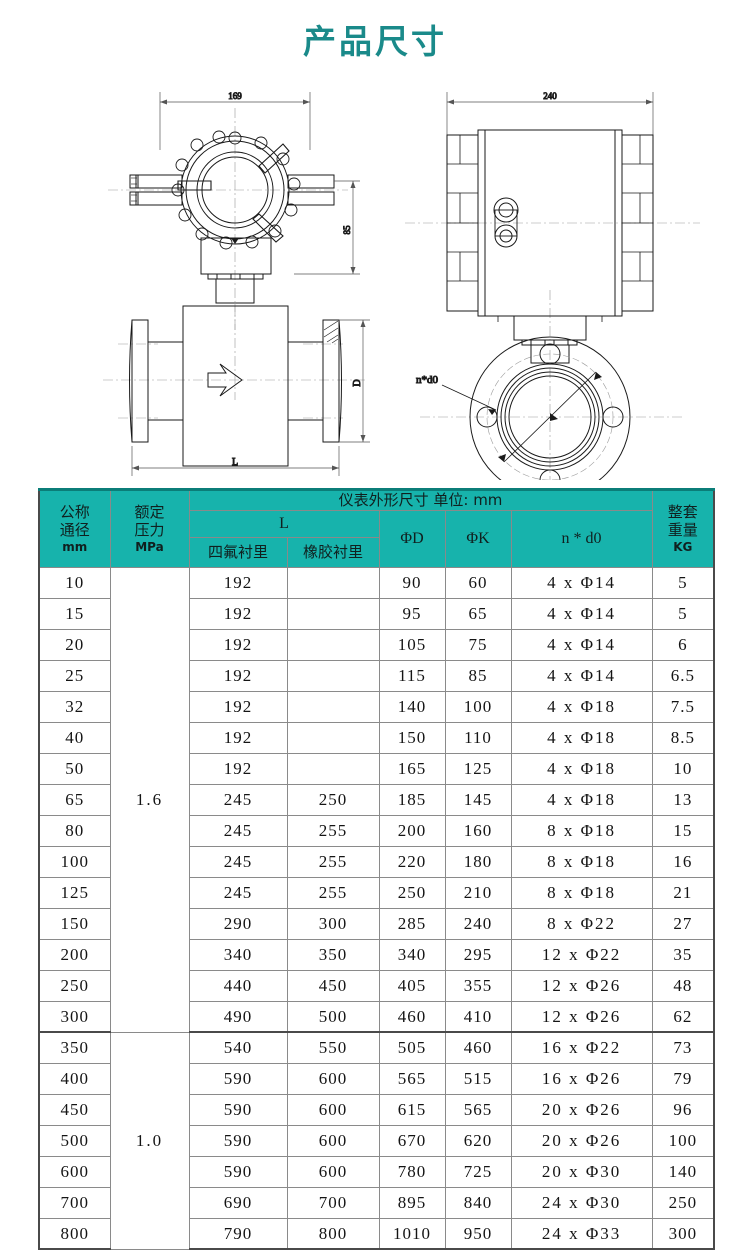 The image size is (750, 1250). Describe the element at coordinates (478, 706) in the screenshot. I see `cell-phi-k: 100` at that location.